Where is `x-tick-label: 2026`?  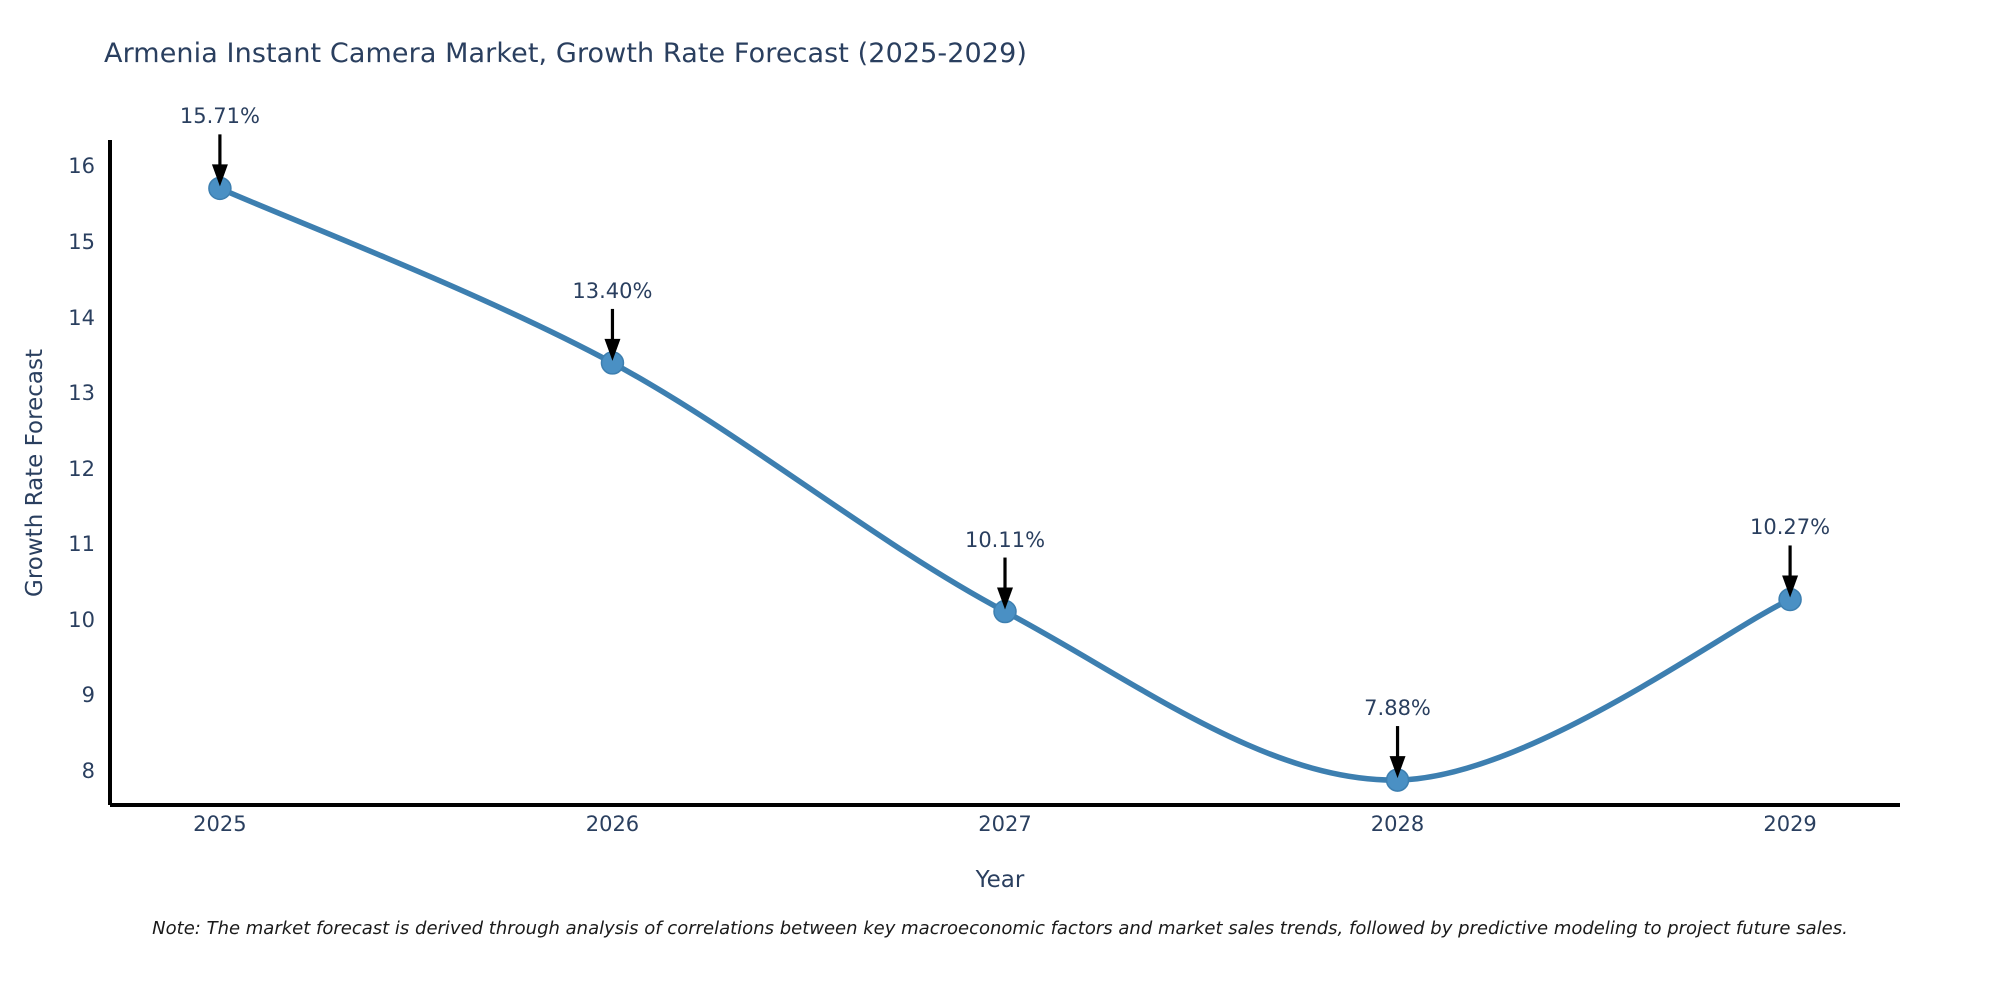 x-tick-label: 2026 is located at coordinates (612, 824).